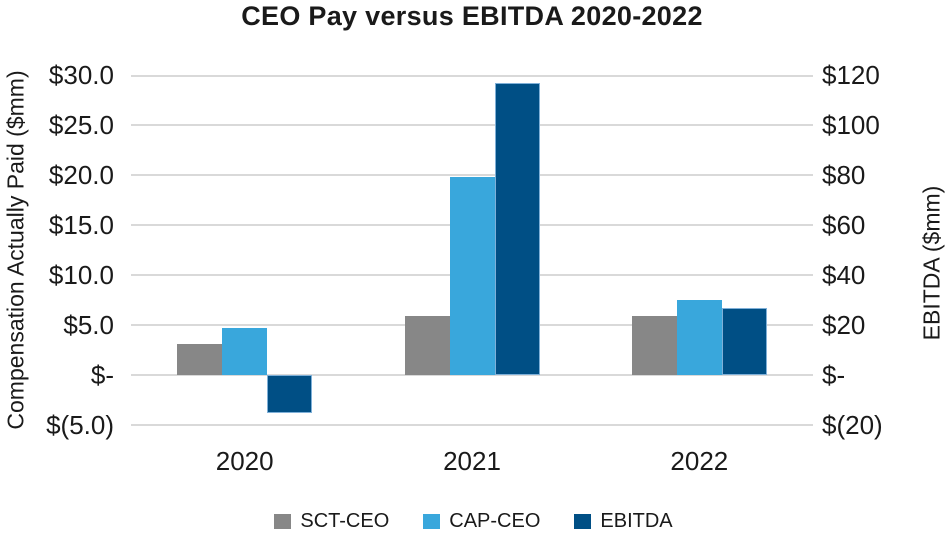 The height and width of the screenshot is (534, 947). I want to click on bar-sct-ceo-2022, so click(654, 345).